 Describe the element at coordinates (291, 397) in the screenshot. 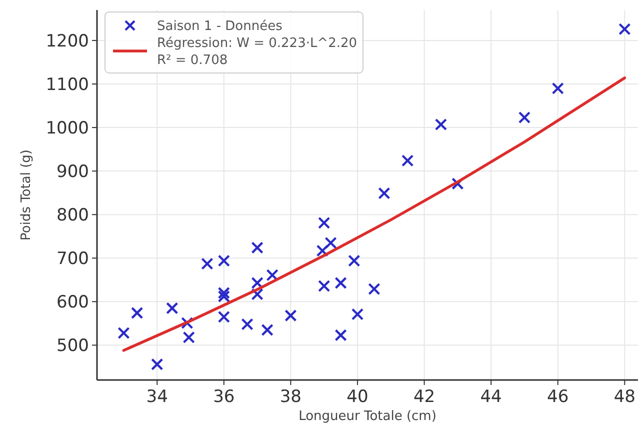

I see `x-tick-label: 38` at that location.